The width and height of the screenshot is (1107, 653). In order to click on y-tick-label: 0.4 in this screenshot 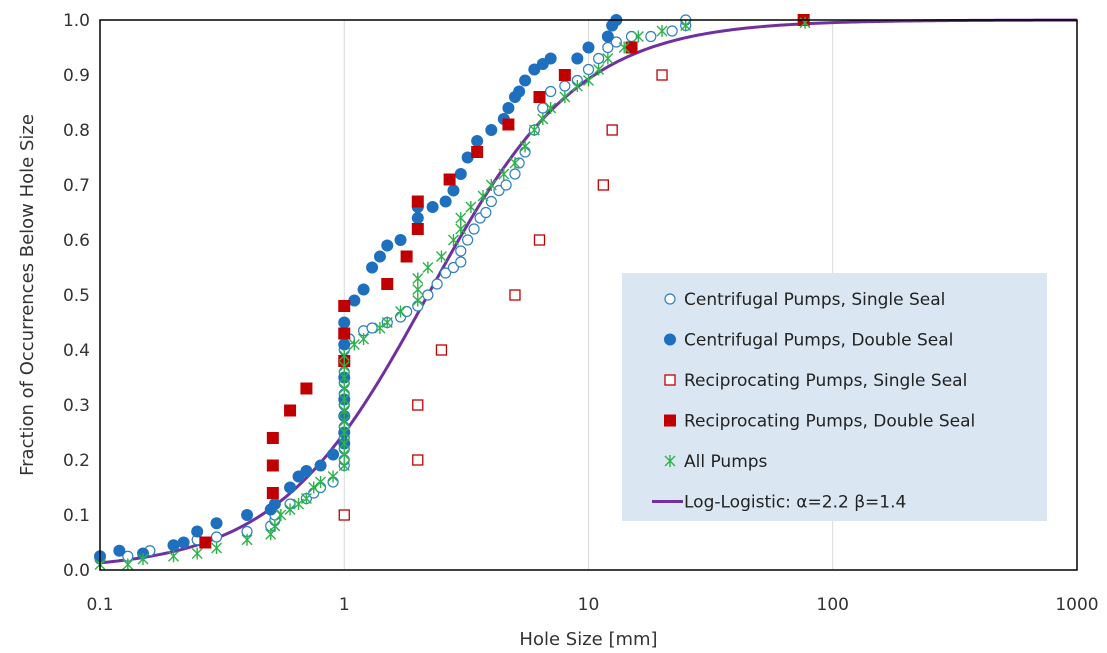, I will do `click(76, 351)`.